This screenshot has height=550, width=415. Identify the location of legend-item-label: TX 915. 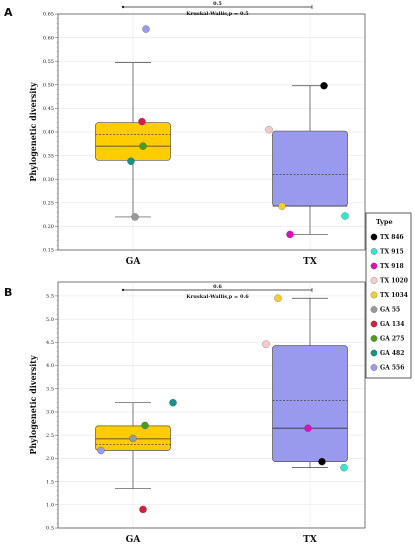
(392, 252).